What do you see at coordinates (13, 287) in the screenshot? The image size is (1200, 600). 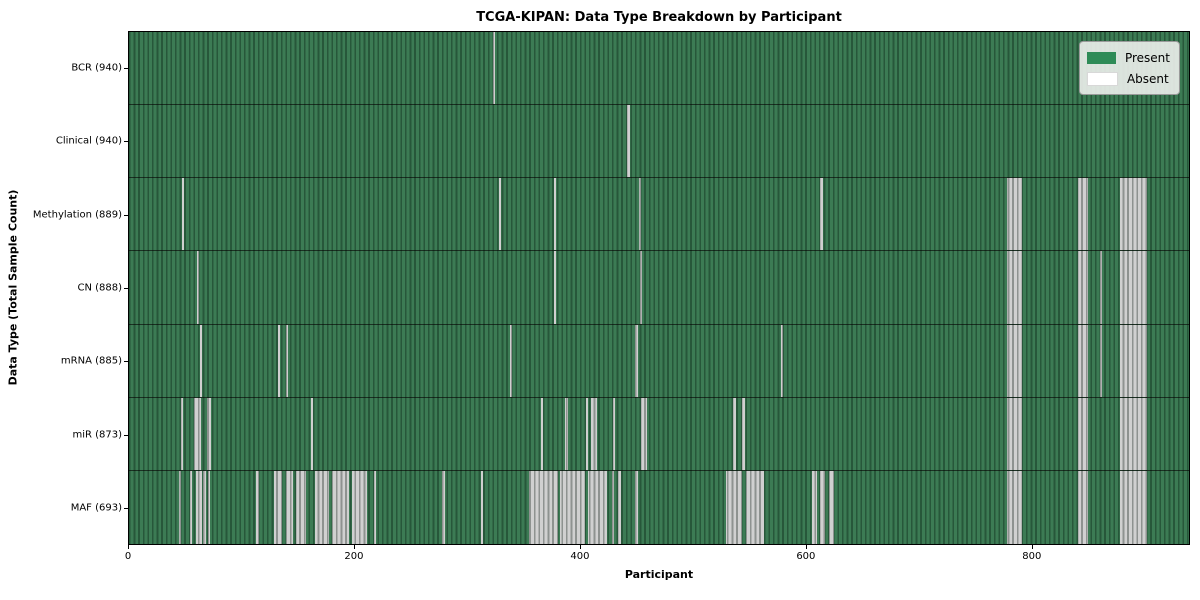 I see `y-axis-label: Data Type (Total Sample Count)` at bounding box center [13, 287].